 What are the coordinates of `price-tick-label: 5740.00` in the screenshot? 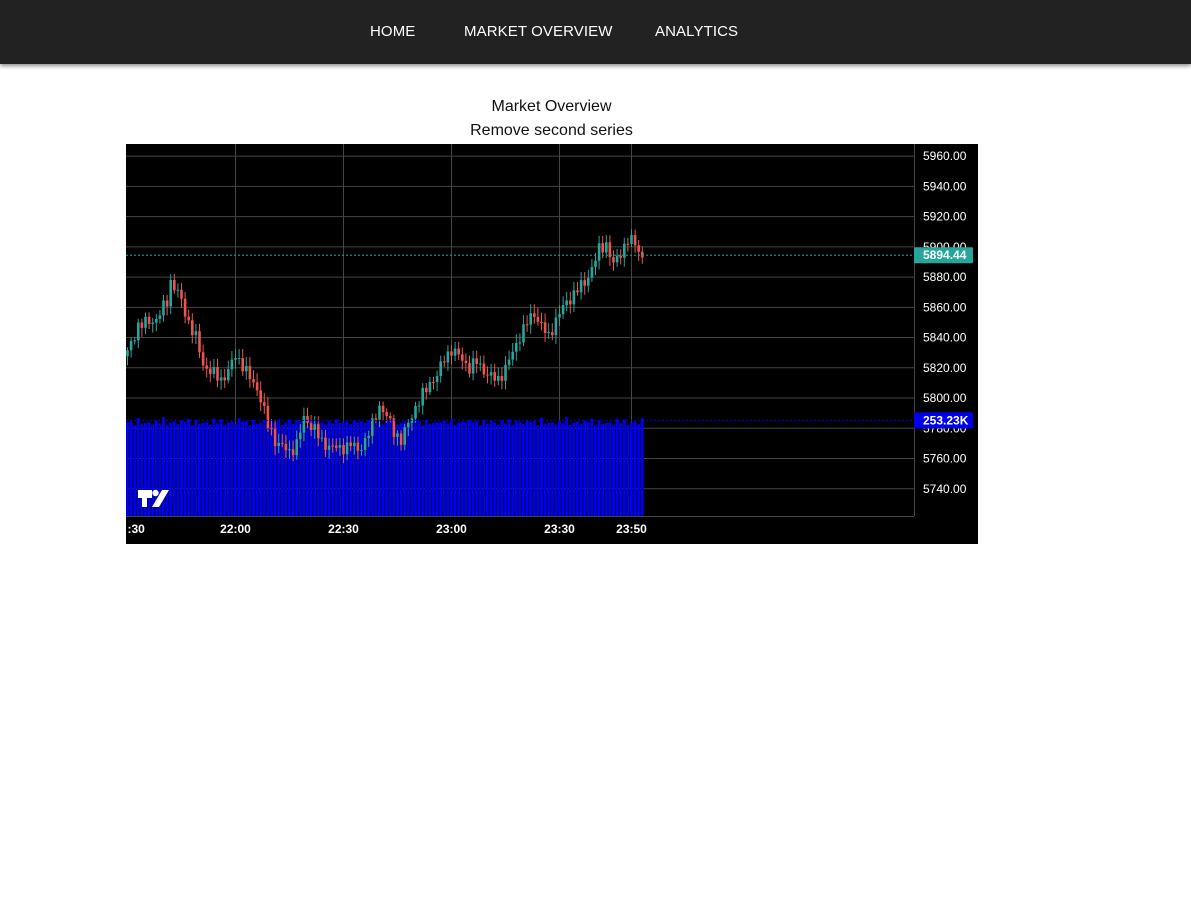 It's located at (945, 489).